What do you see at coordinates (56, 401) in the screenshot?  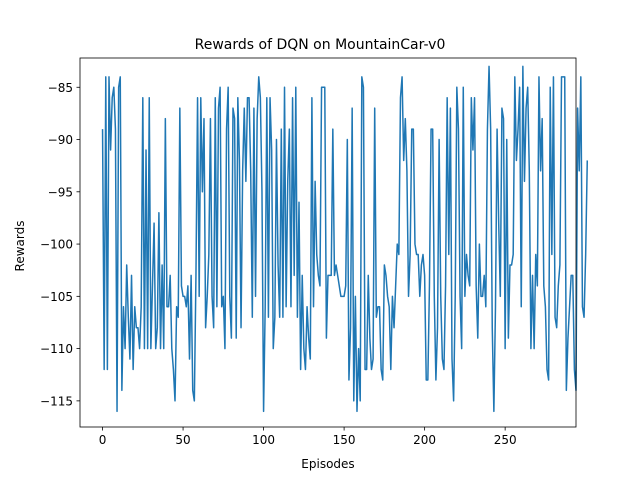 I see `y-tick-label: −115` at bounding box center [56, 401].